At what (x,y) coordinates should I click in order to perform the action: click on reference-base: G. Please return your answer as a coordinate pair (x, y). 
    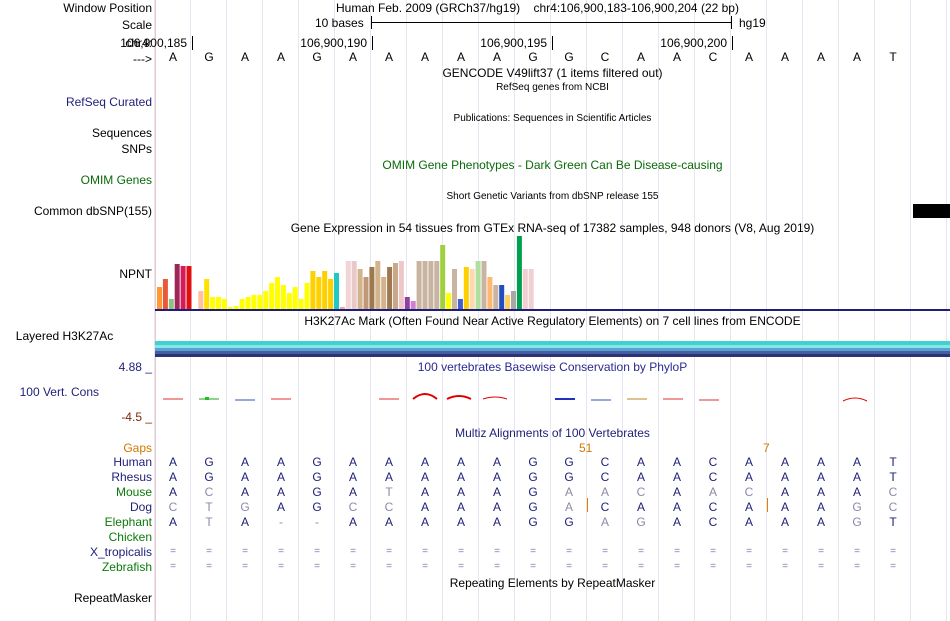
    Looking at the image, I should click on (569, 57).